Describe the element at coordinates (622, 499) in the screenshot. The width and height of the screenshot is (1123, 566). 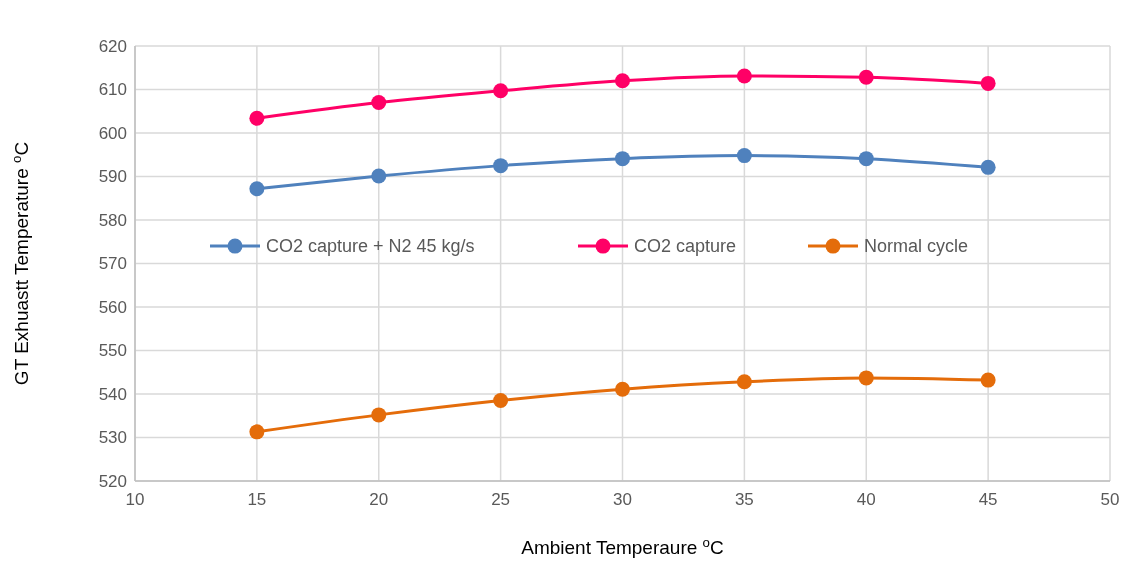
I see `x-tick-label: 30` at that location.